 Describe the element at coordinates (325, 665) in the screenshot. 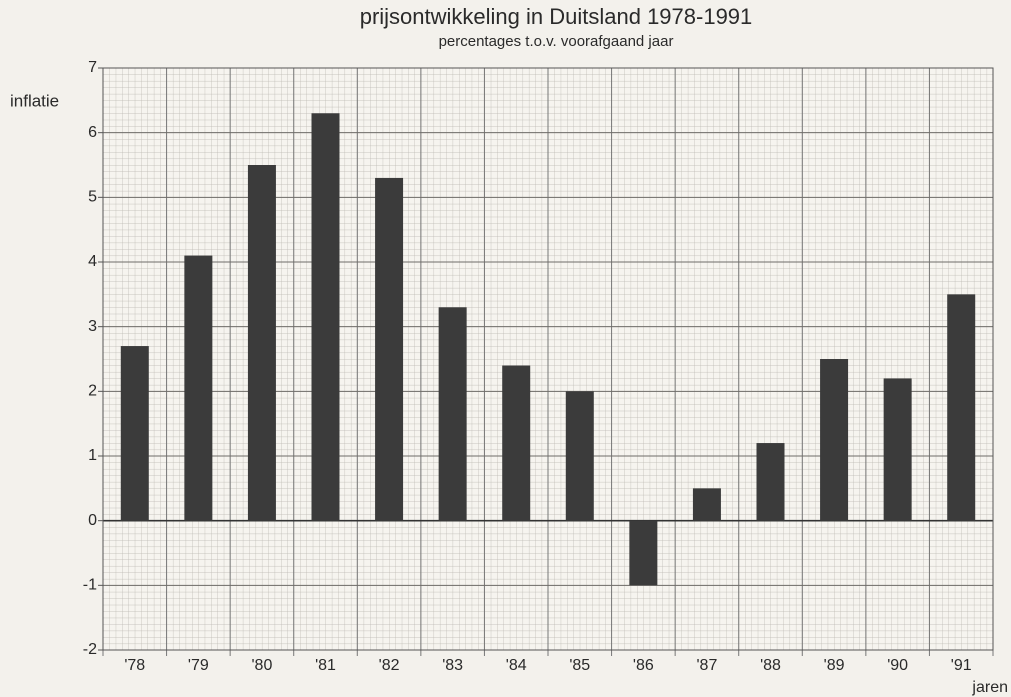

I see `x-tick-label: '81` at that location.